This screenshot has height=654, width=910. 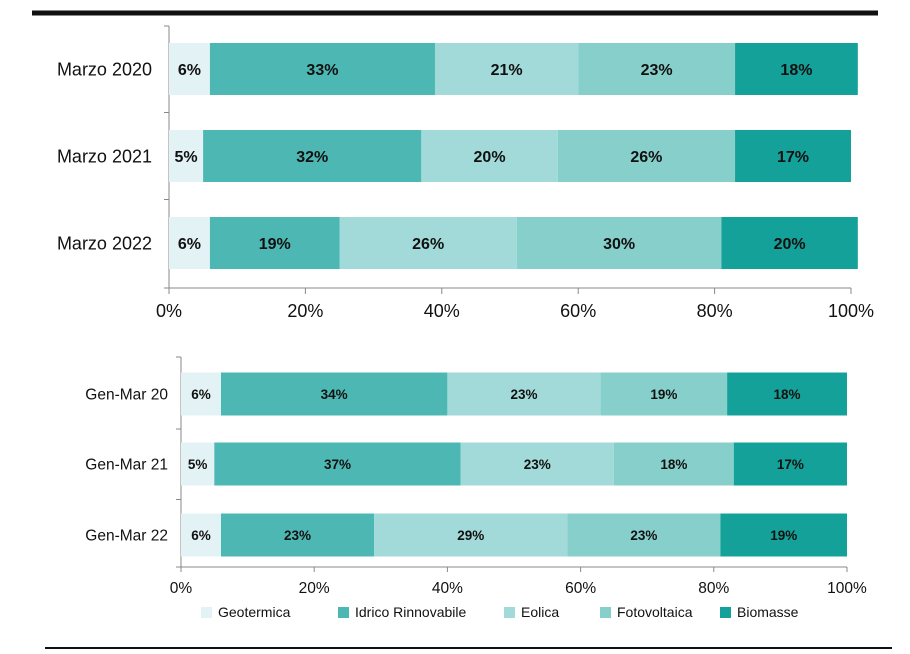 What do you see at coordinates (254, 612) in the screenshot?
I see `legend-label: Geotermica` at bounding box center [254, 612].